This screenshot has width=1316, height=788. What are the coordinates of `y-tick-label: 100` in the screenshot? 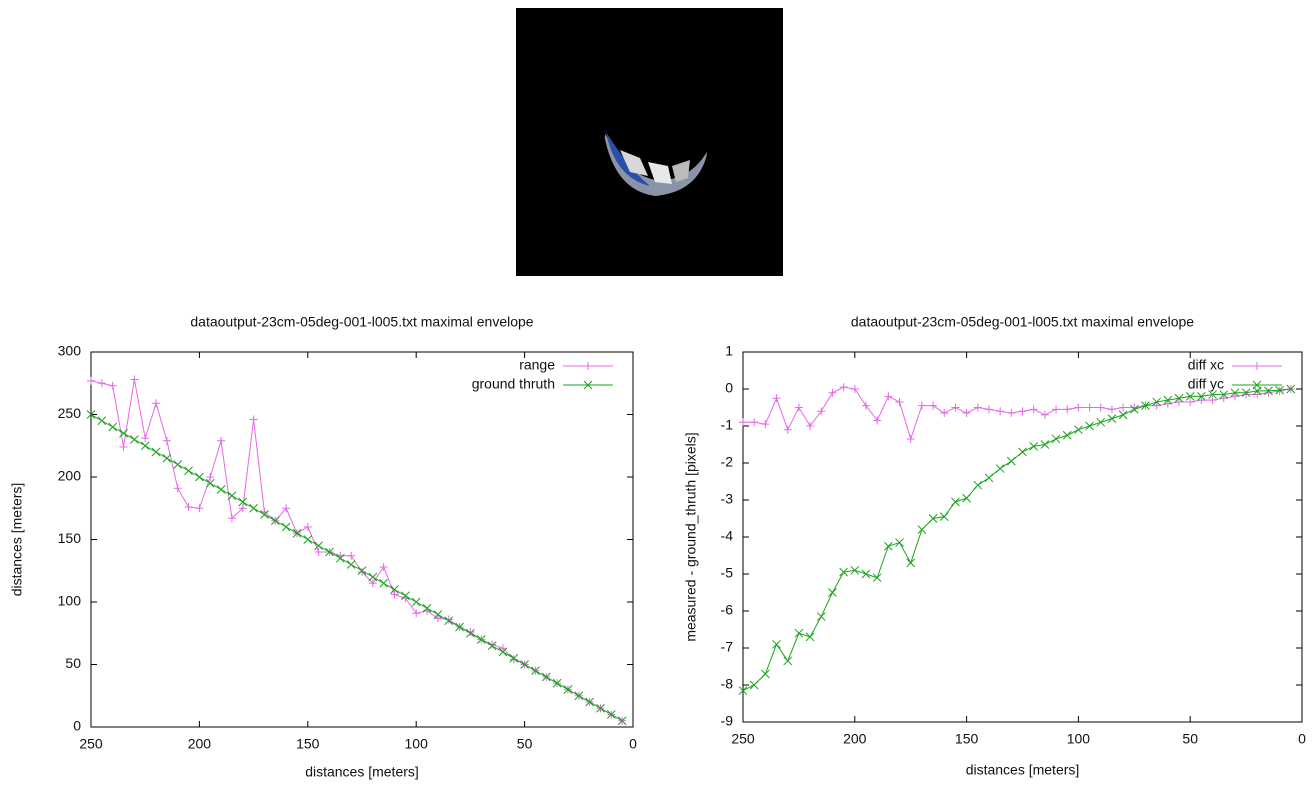 It's located at (70, 601).